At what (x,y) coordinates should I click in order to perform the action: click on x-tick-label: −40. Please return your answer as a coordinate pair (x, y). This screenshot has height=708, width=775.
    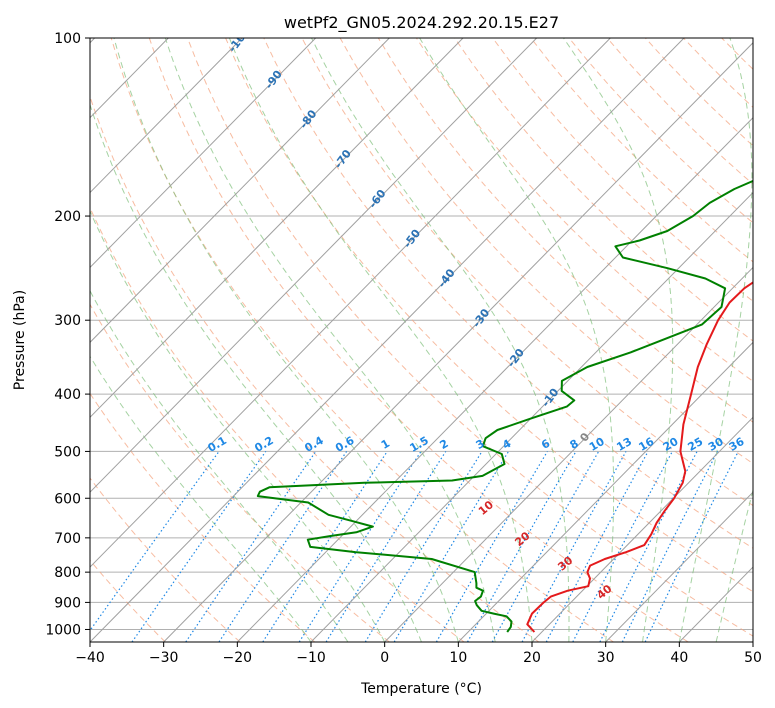
    Looking at the image, I should click on (90, 658).